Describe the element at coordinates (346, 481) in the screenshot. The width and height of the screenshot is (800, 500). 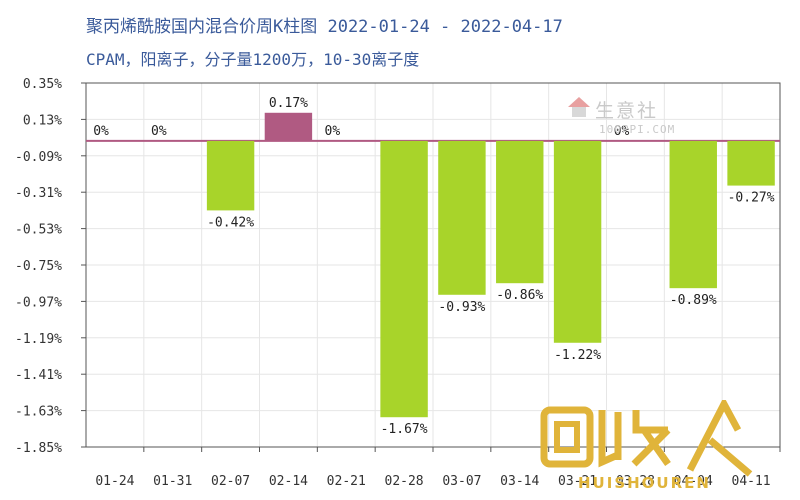
I see `x-tick-label: 02-21` at that location.